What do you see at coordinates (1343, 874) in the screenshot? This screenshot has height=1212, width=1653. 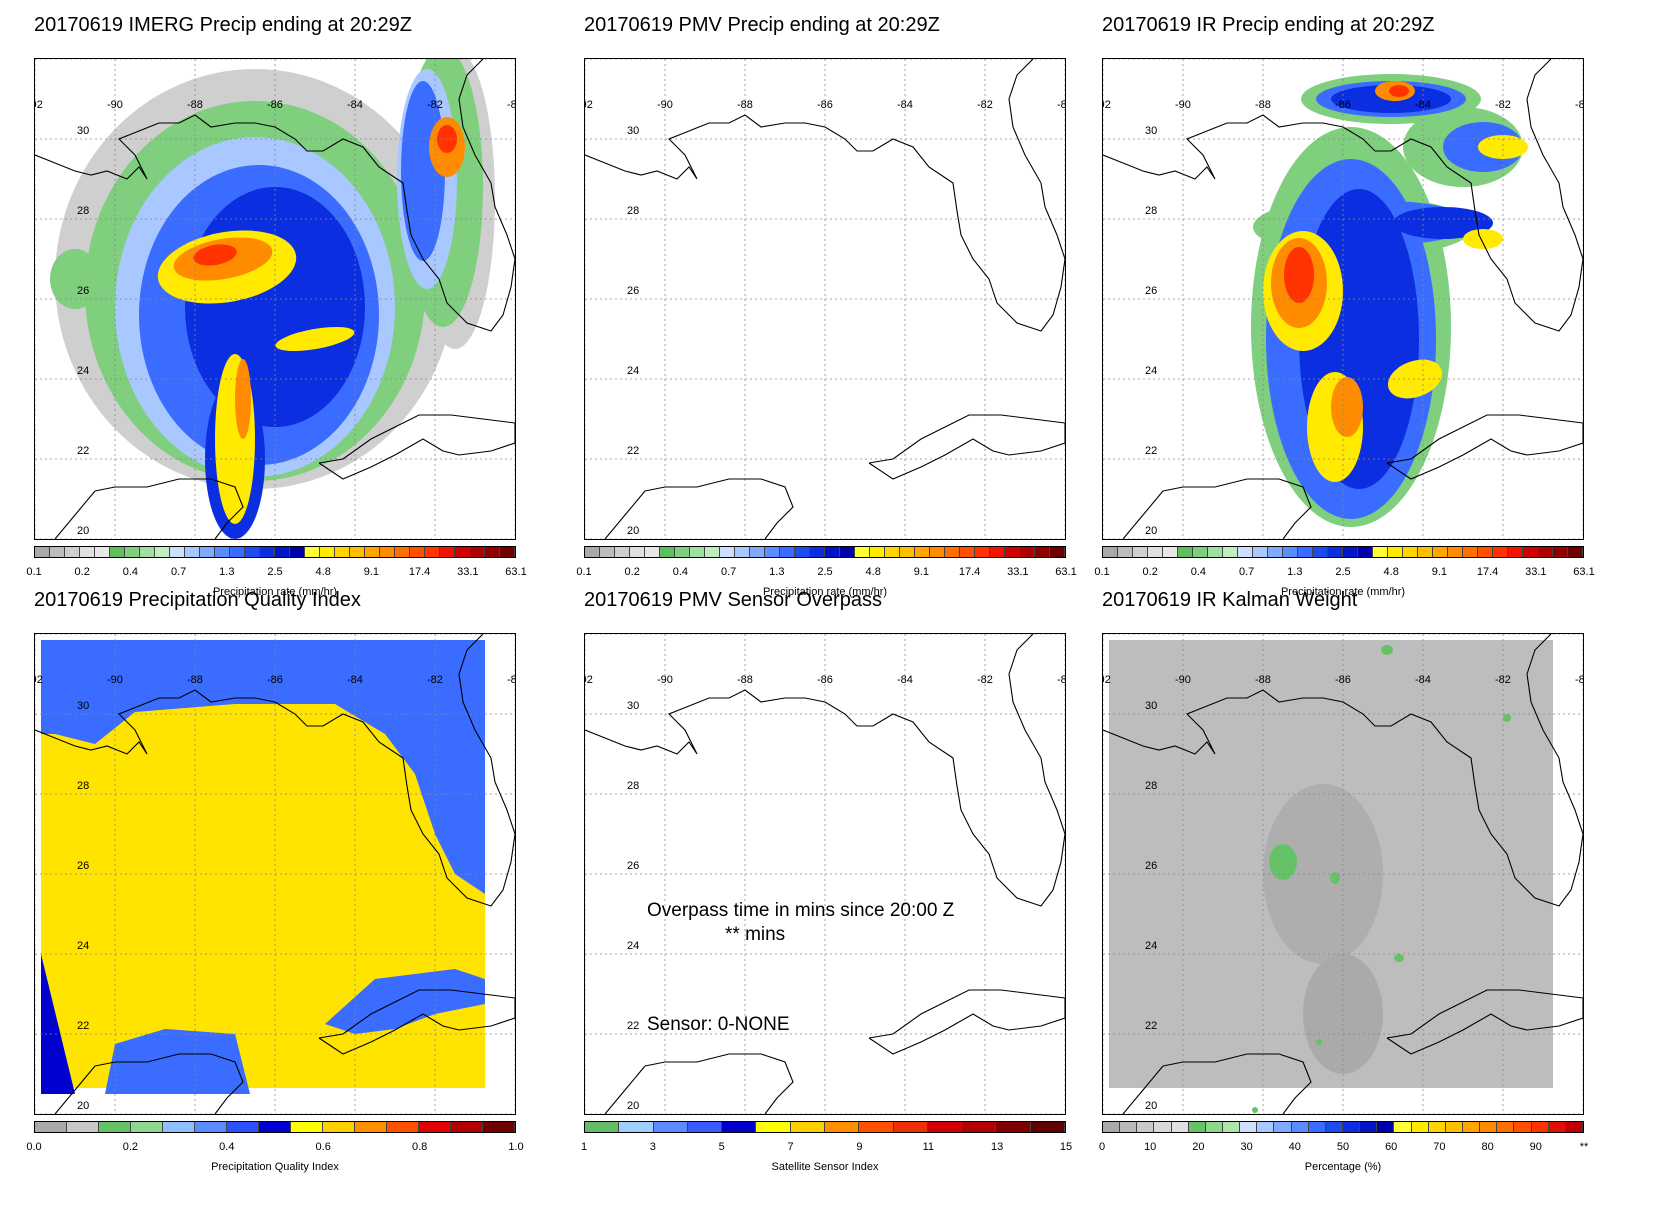 I see `map-area: -92-90-88-86-84-82-8032302826242220` at bounding box center [1343, 874].